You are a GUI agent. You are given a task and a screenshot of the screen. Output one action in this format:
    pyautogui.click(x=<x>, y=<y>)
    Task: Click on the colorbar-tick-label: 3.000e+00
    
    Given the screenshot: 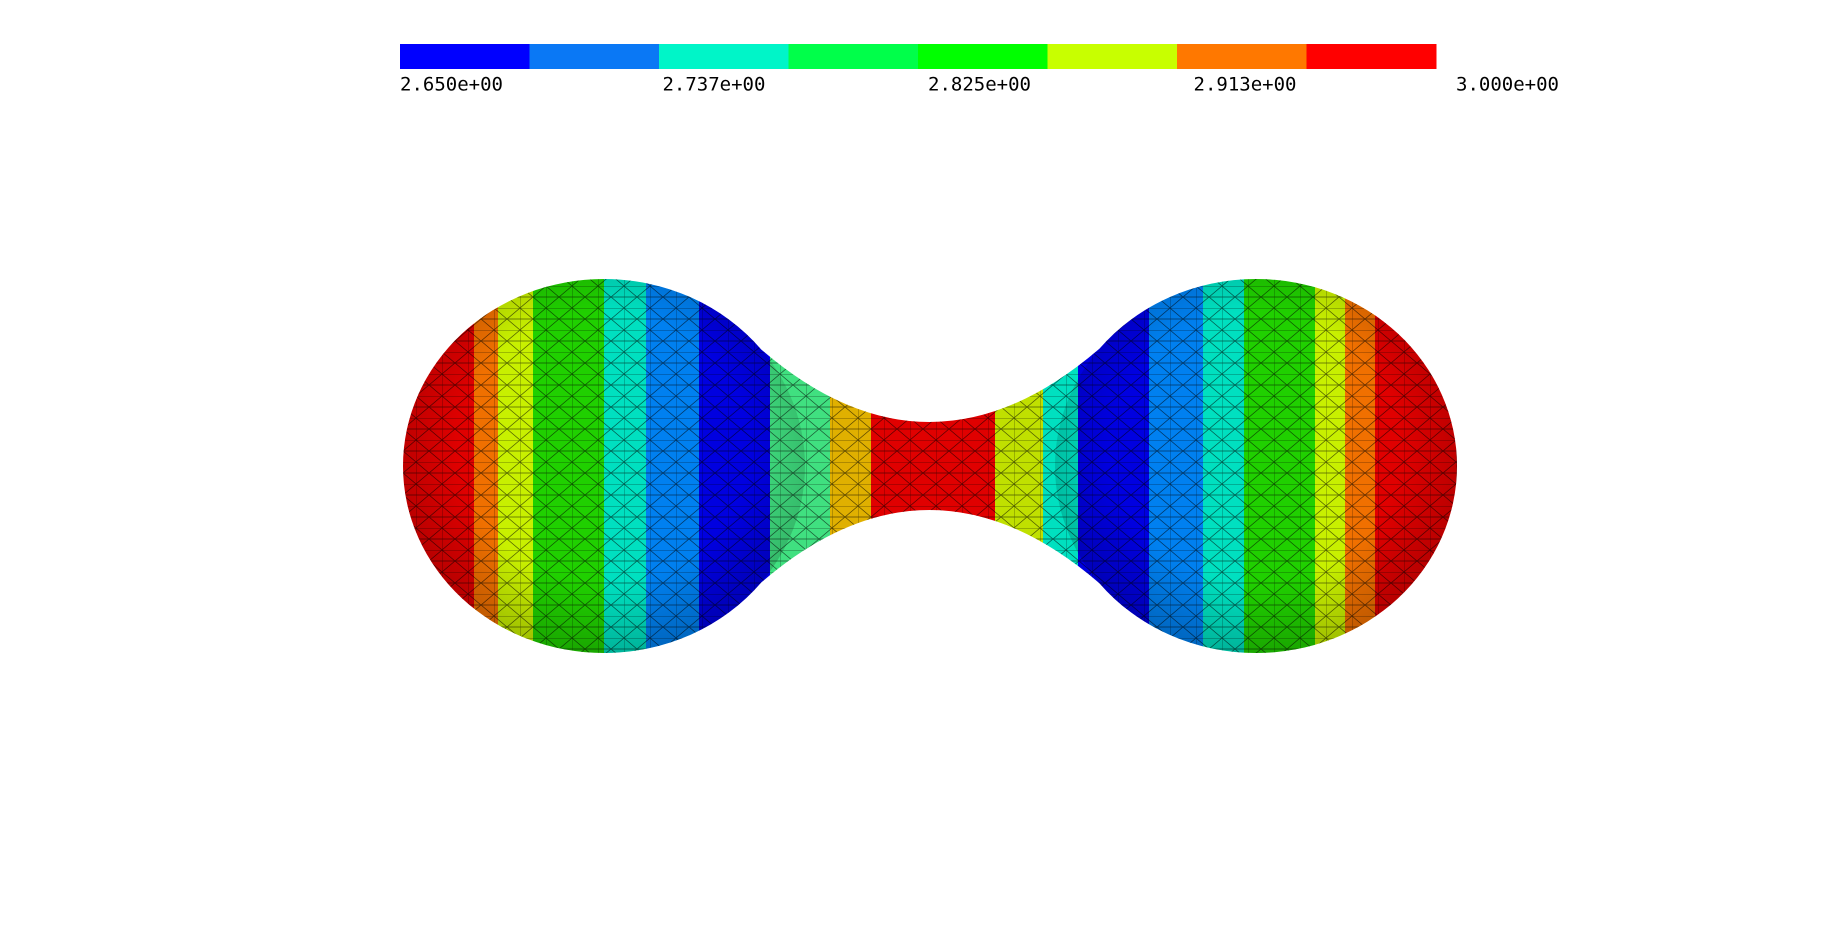 What is the action you would take?
    pyautogui.click(x=1507, y=85)
    